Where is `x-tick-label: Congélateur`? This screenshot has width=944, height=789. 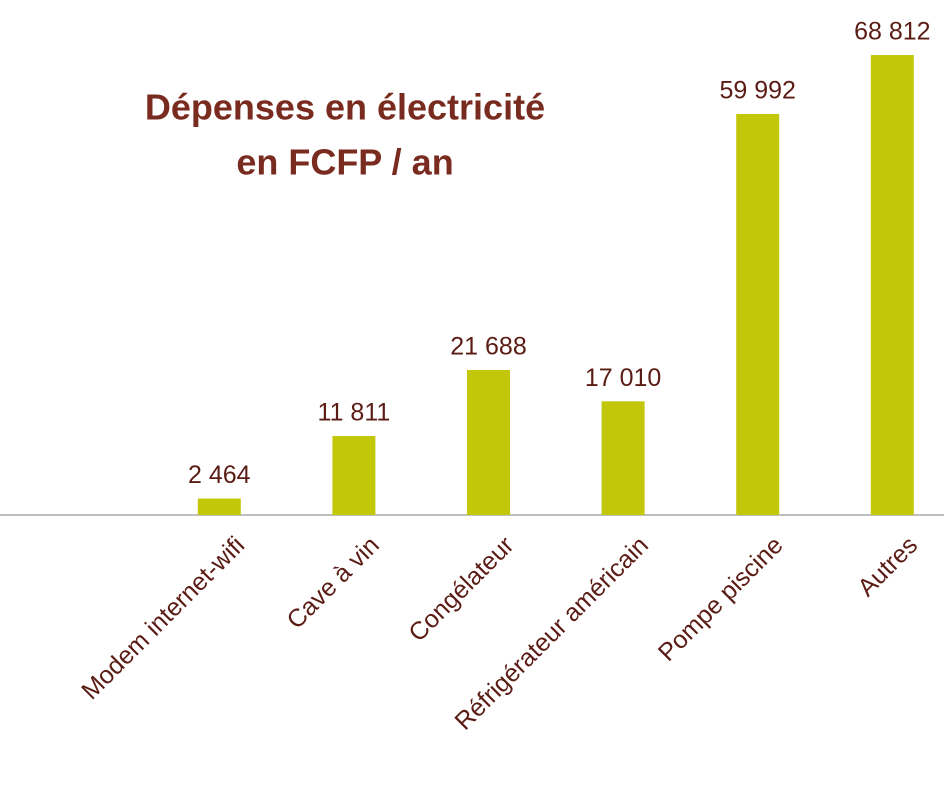
x-tick-label: Congélateur is located at coordinates (461, 589).